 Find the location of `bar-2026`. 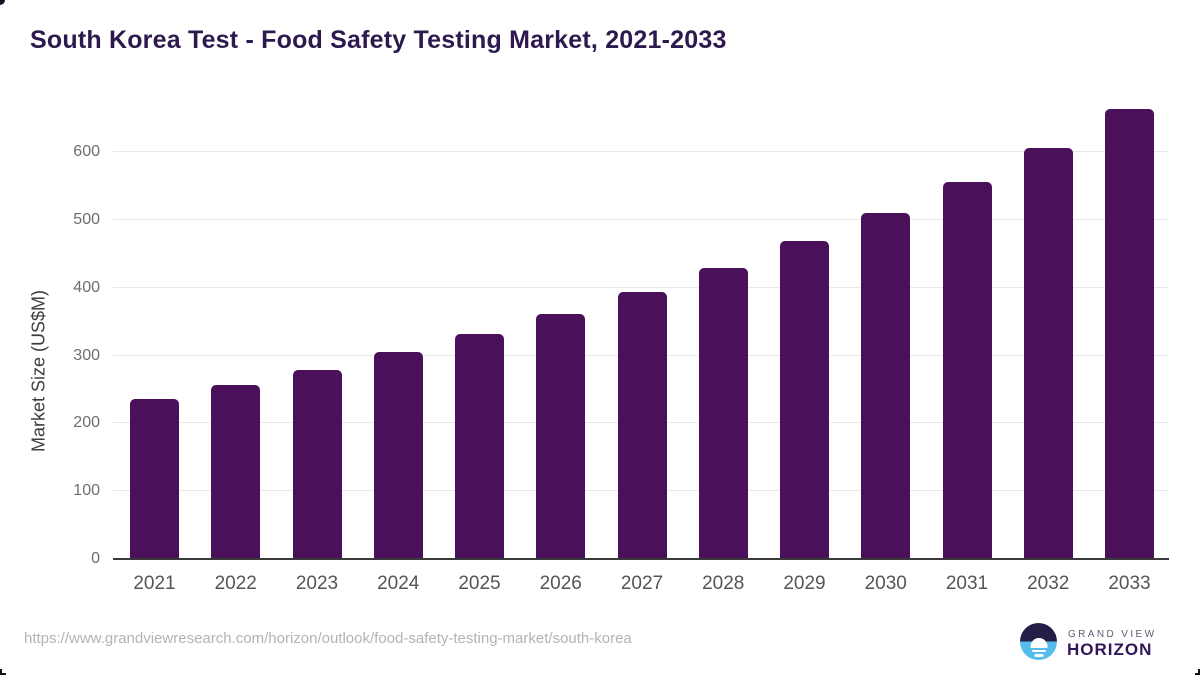

bar-2026 is located at coordinates (561, 435).